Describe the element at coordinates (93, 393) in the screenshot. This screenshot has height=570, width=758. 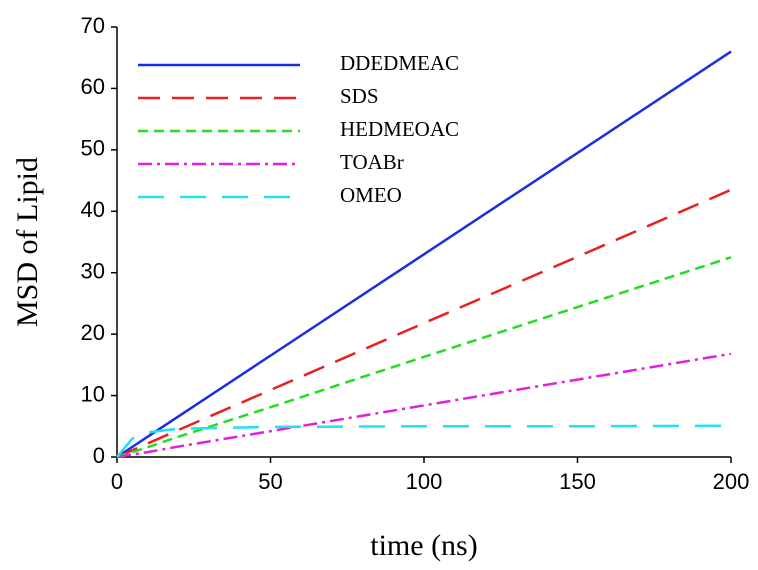
I see `y-tick-label: 10` at that location.